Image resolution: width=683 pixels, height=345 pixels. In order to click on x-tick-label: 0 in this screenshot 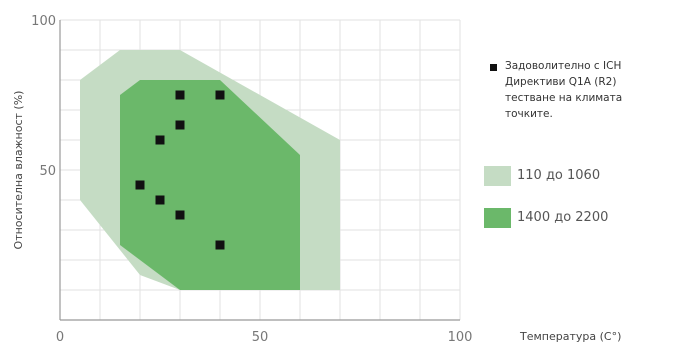, I will do `click(60, 337)`.